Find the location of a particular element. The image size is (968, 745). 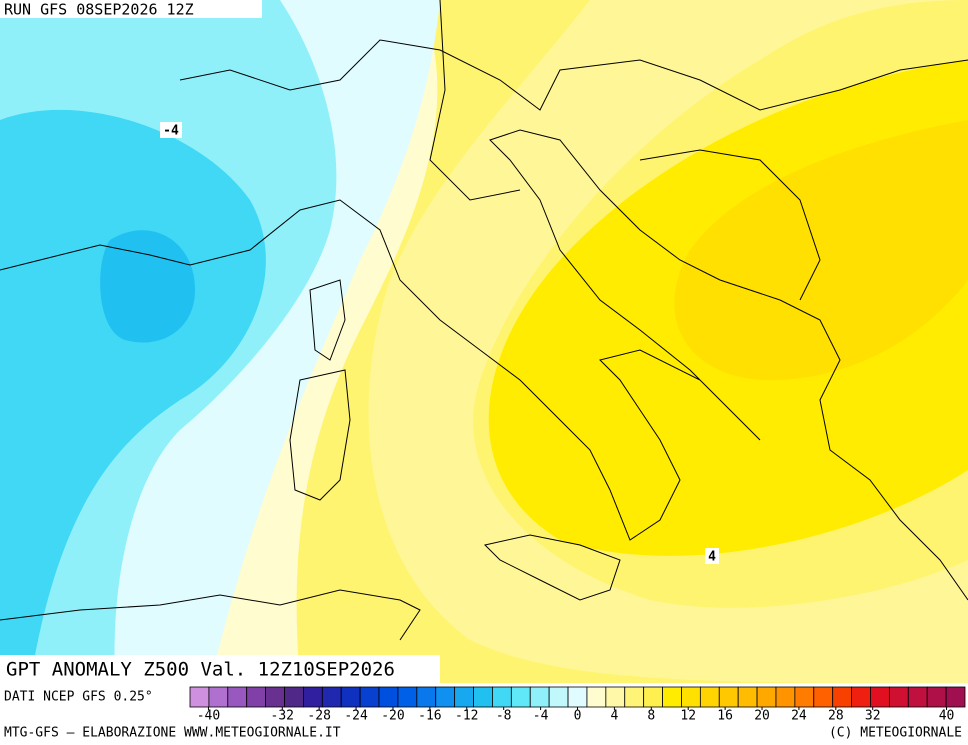

tick-label: 8 is located at coordinates (651, 716).